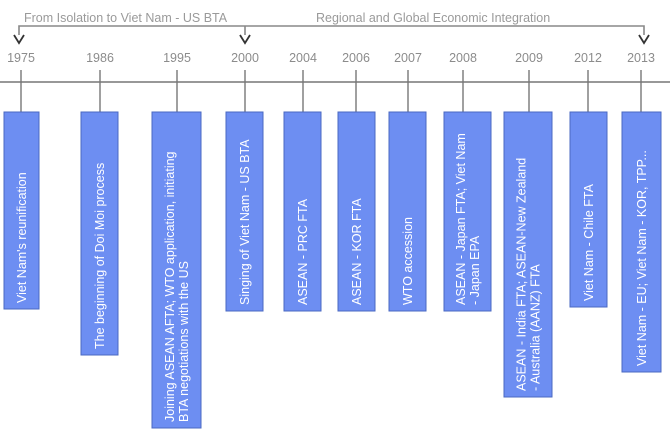  I want to click on event-1986: 1986 The beginning of Doi Moi process, so click(99, 203).